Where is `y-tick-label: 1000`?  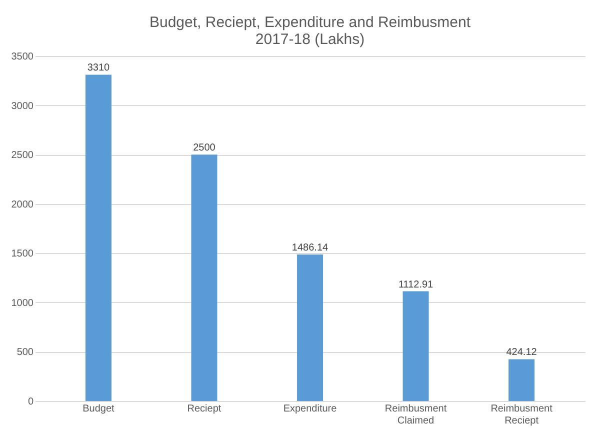 y-tick-label: 1000 is located at coordinates (22, 303).